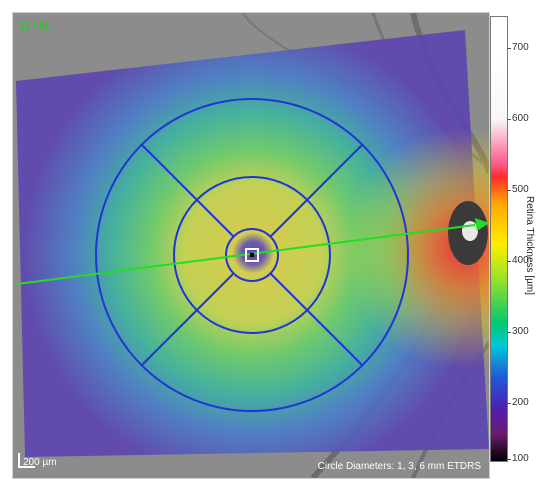  I want to click on scale-bar-label: 200 µm, so click(40, 462).